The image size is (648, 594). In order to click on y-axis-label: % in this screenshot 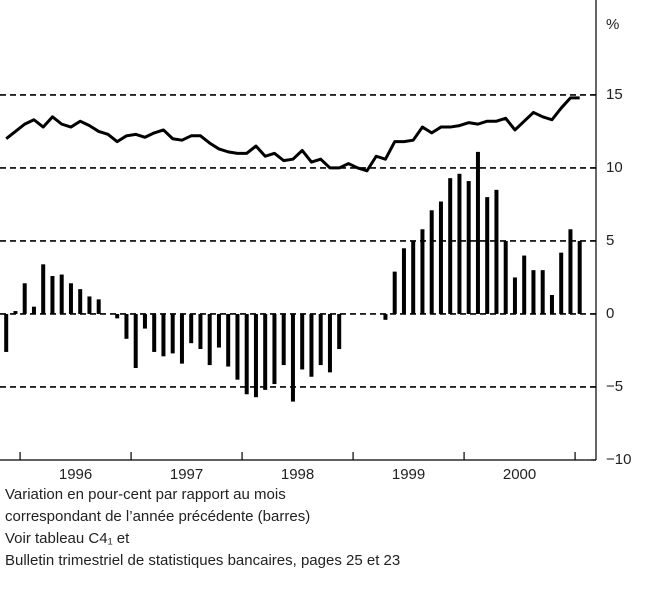, I will do `click(612, 24)`.